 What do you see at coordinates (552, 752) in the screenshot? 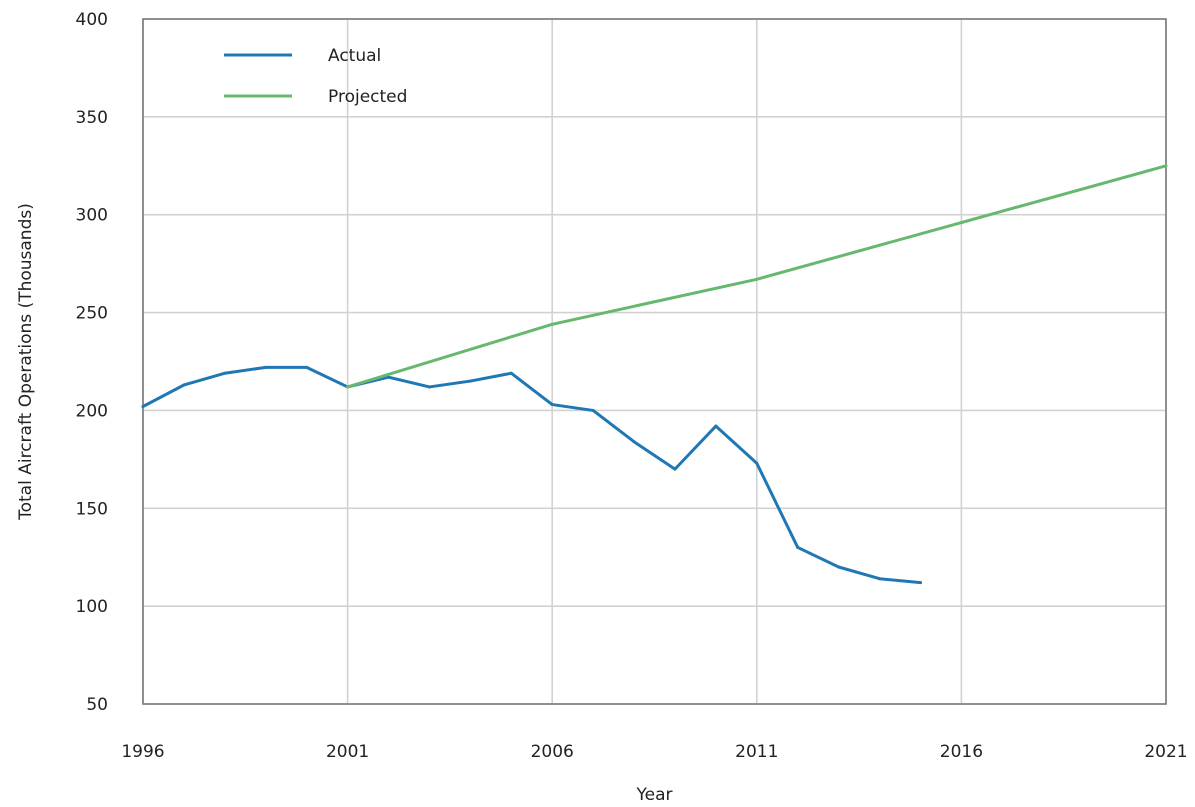
I see `x-tick-label: 2006` at bounding box center [552, 752].